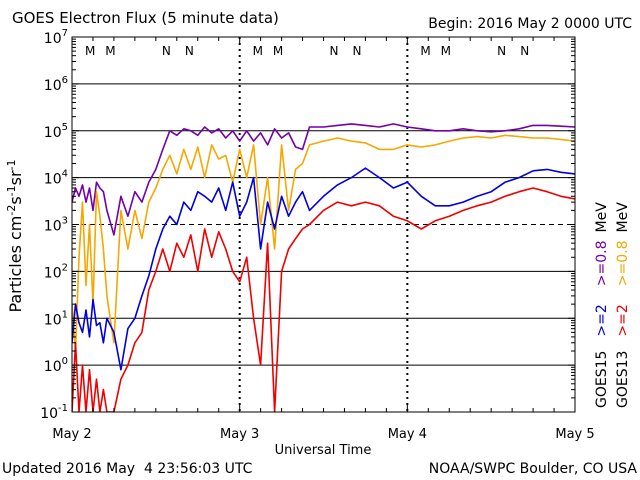 The width and height of the screenshot is (640, 480). What do you see at coordinates (56, 225) in the screenshot?
I see `y-tick-label: 10³` at bounding box center [56, 225].